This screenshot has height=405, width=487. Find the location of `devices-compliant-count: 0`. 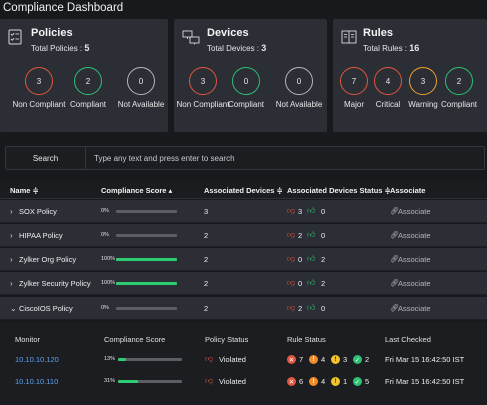

devices-compliant-count: 0 is located at coordinates (246, 81).